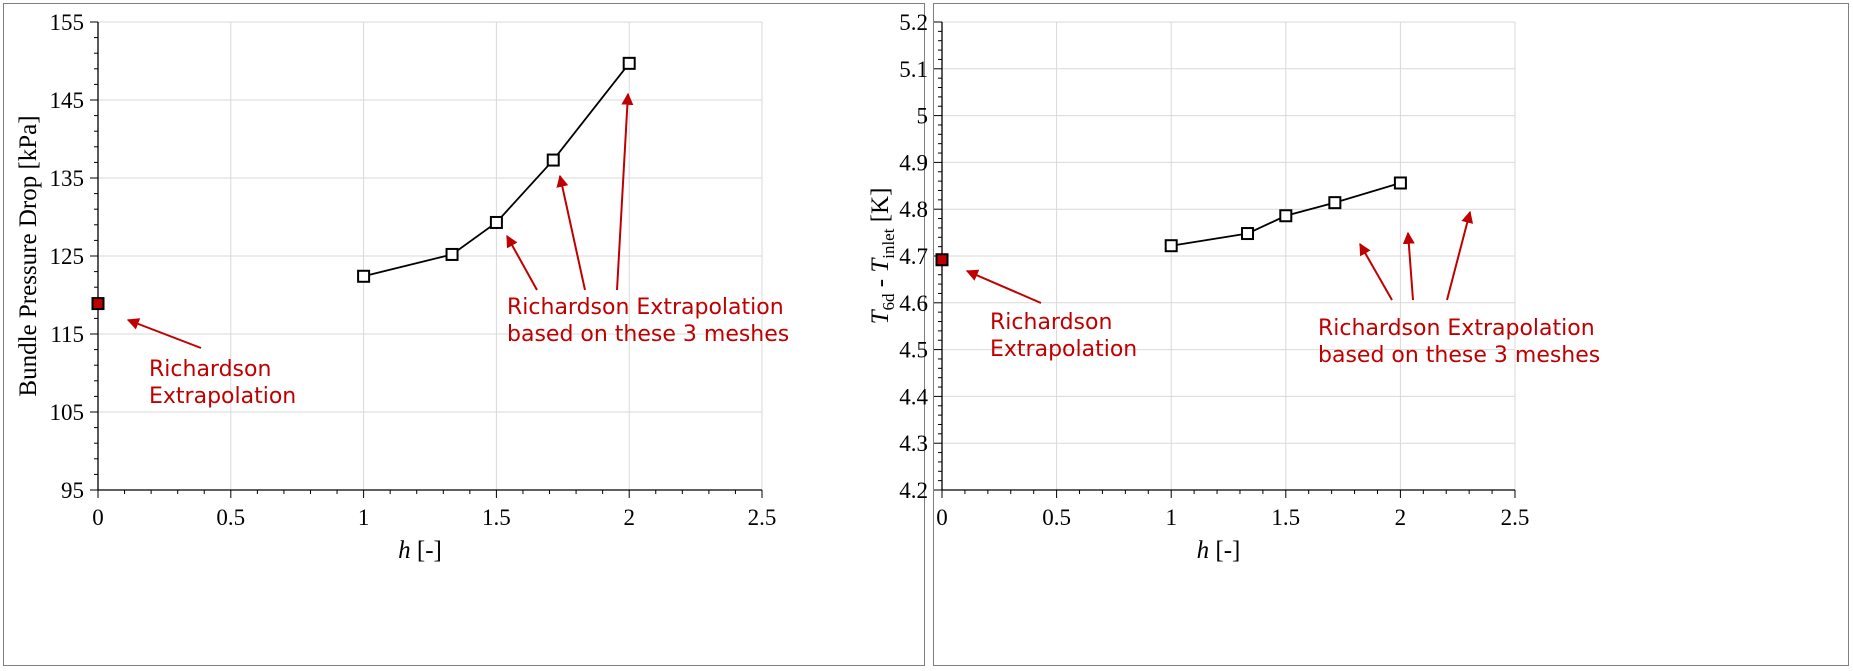 The height and width of the screenshot is (671, 1853). I want to click on y-tick-label: 5, so click(923, 116).